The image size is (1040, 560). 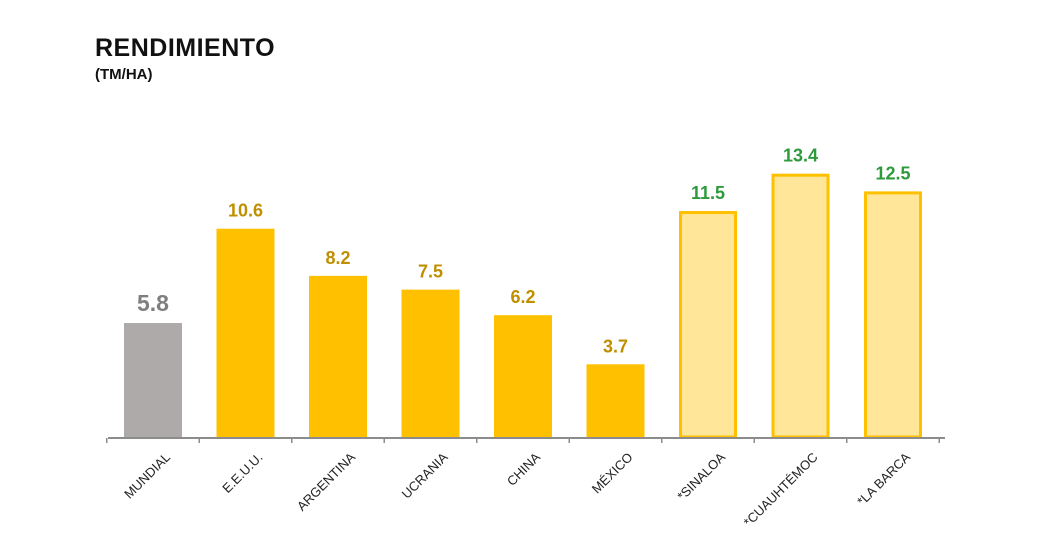 What do you see at coordinates (615, 346) in the screenshot?
I see `value-label-m-xico: 3.7` at bounding box center [615, 346].